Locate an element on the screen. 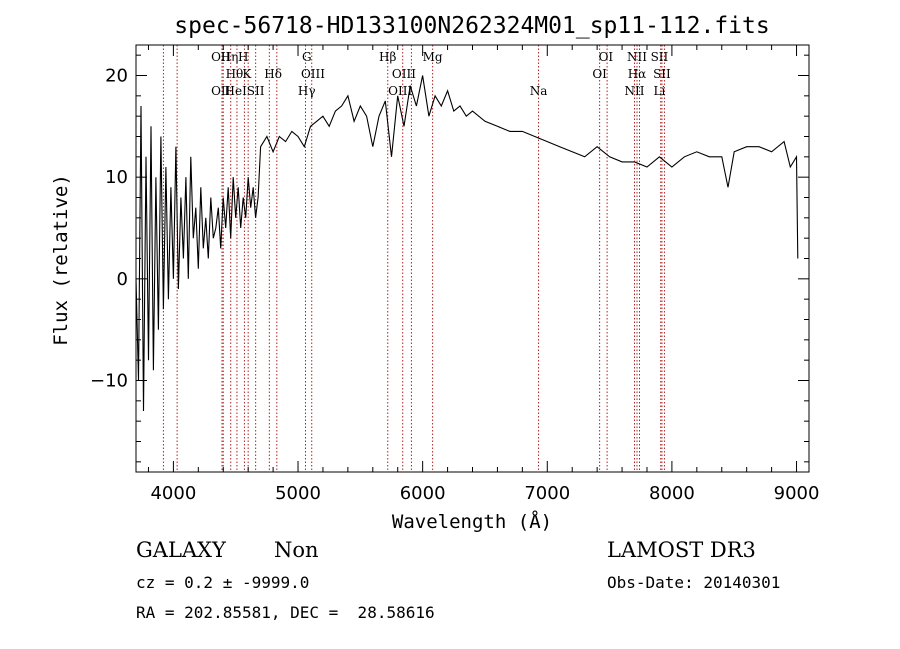 This screenshot has height=649, width=900. line-label: H is located at coordinates (243, 57).